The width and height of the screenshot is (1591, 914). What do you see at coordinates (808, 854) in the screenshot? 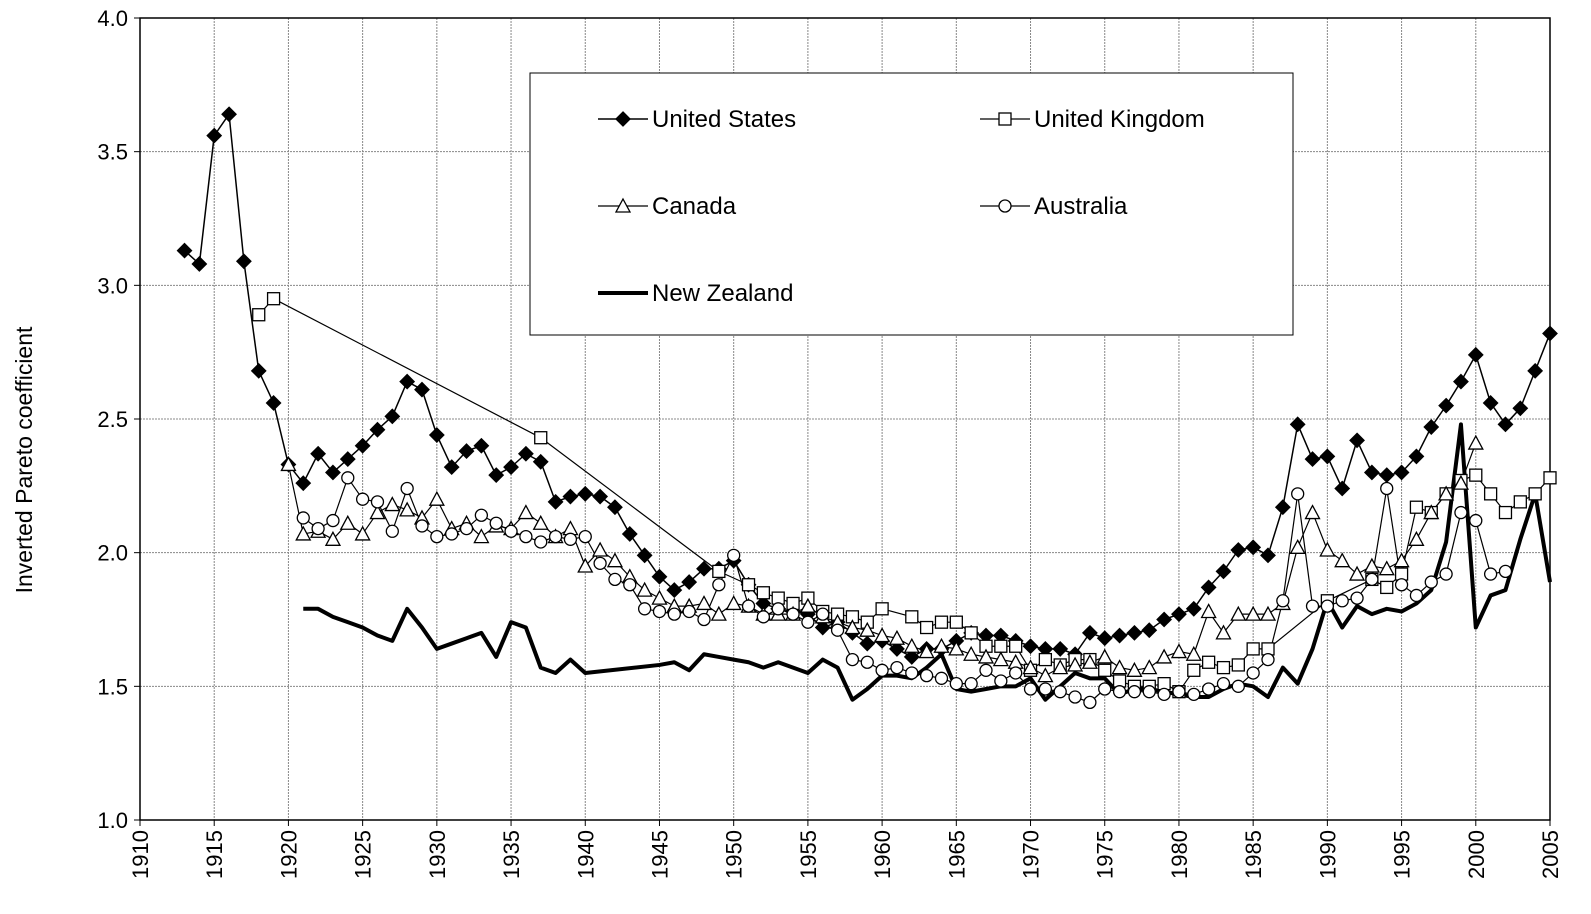
I see `x-tick-label: 1955` at bounding box center [808, 854].